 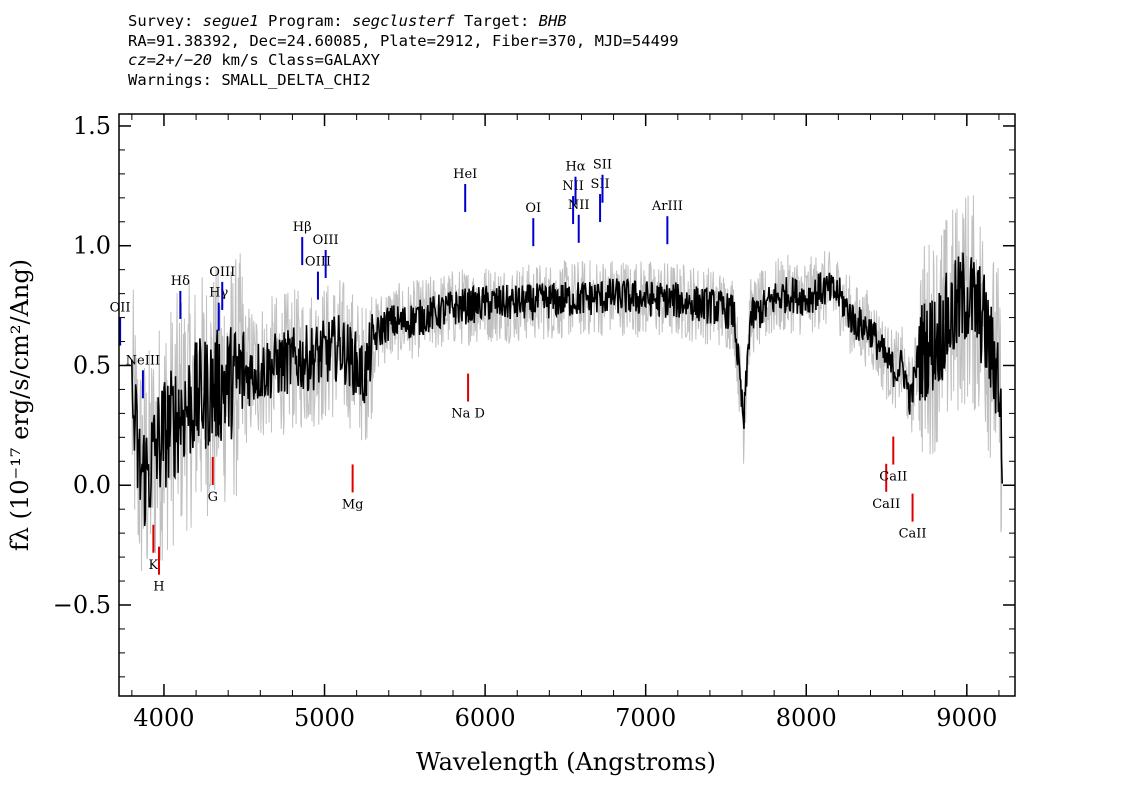 What do you see at coordinates (158, 587) in the screenshot?
I see `absorption-line-label: H` at bounding box center [158, 587].